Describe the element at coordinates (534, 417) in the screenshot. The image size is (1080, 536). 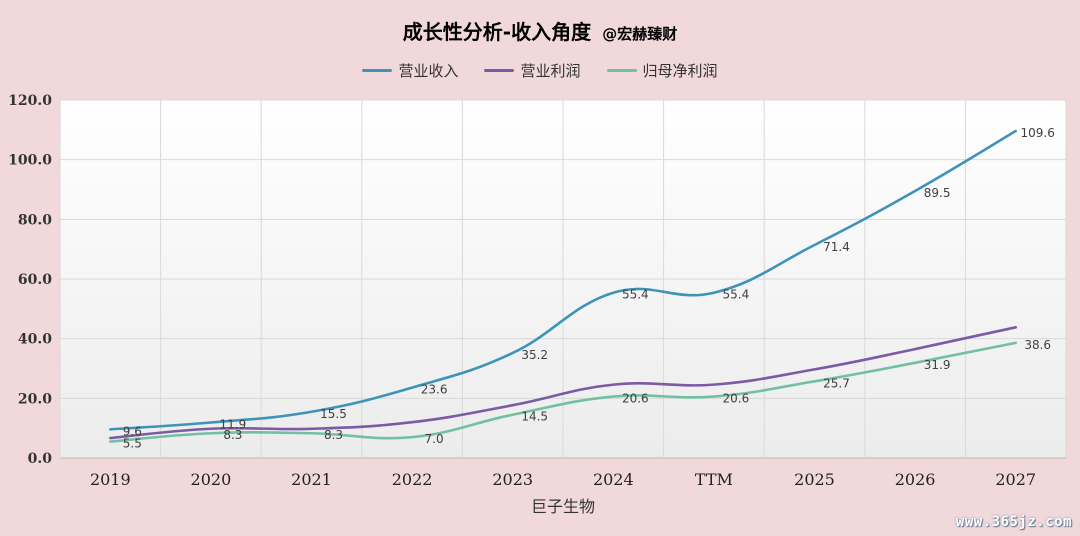
I see `data-label: 14.5` at that location.